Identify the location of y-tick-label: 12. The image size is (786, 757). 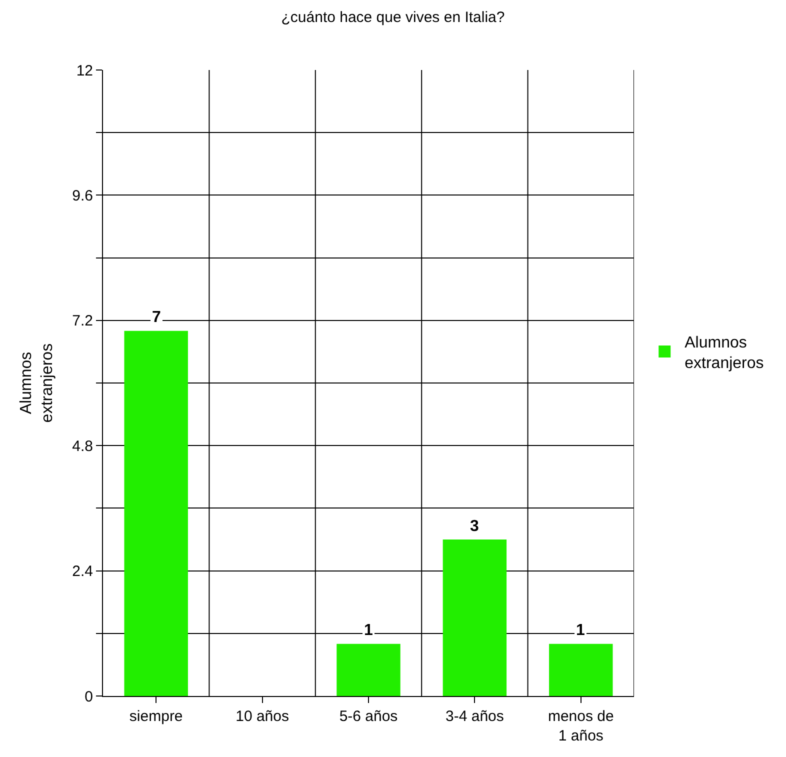
(84, 71).